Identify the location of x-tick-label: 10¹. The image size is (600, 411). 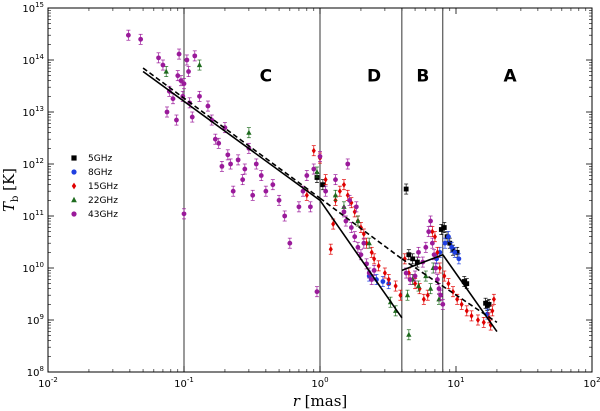
(455, 383).